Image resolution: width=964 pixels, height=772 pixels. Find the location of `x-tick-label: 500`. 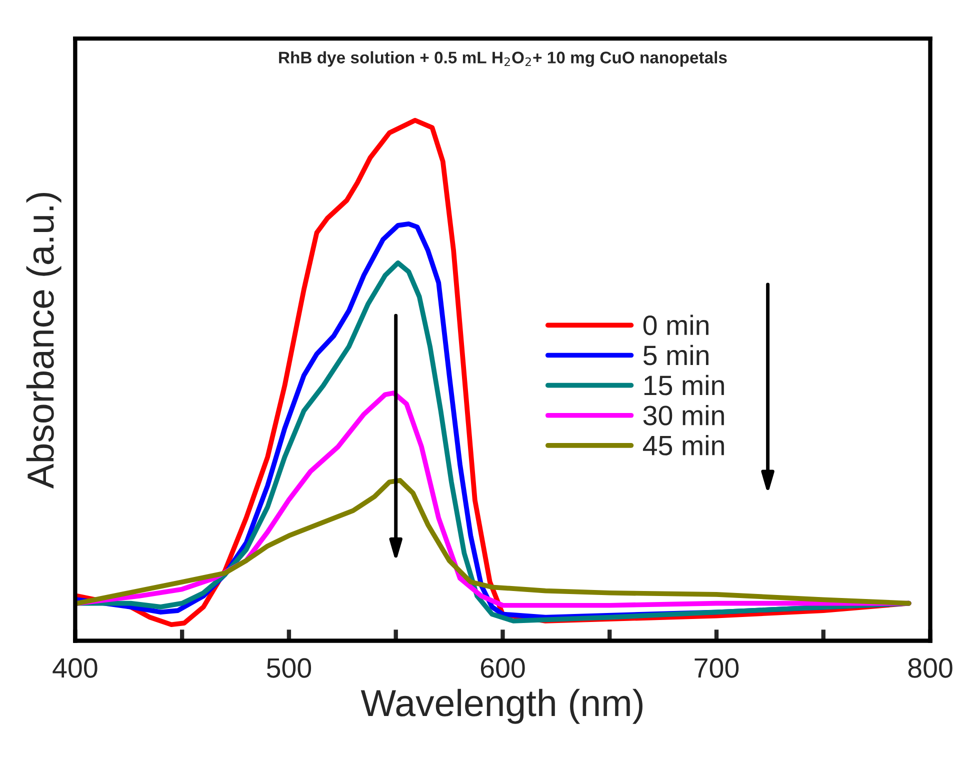

x-tick-label: 500 is located at coordinates (289, 668).